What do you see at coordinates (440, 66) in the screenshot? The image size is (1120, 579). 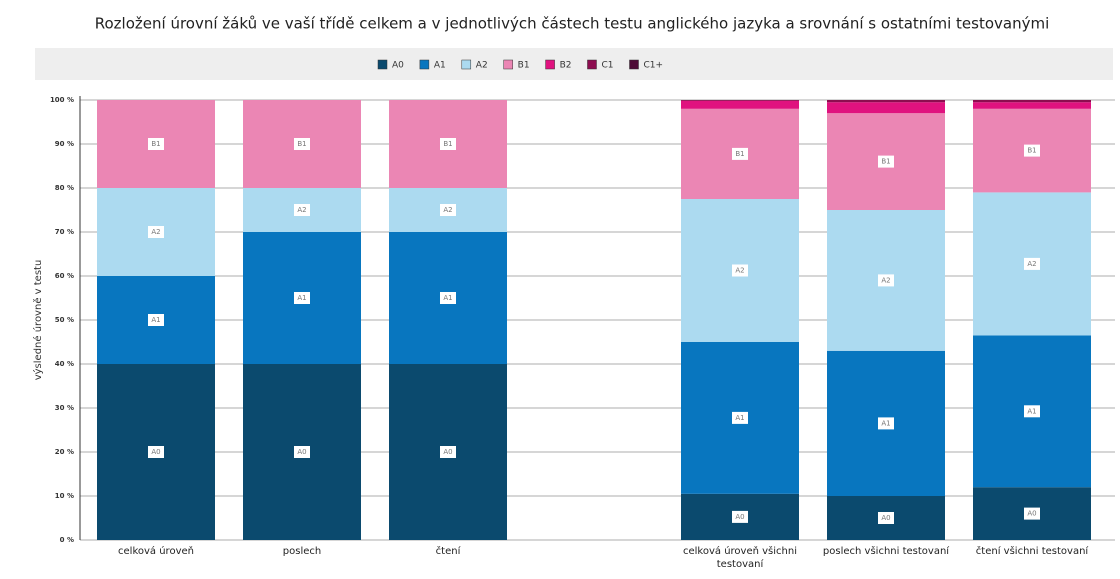 I see `legend-label: A1` at bounding box center [440, 66].